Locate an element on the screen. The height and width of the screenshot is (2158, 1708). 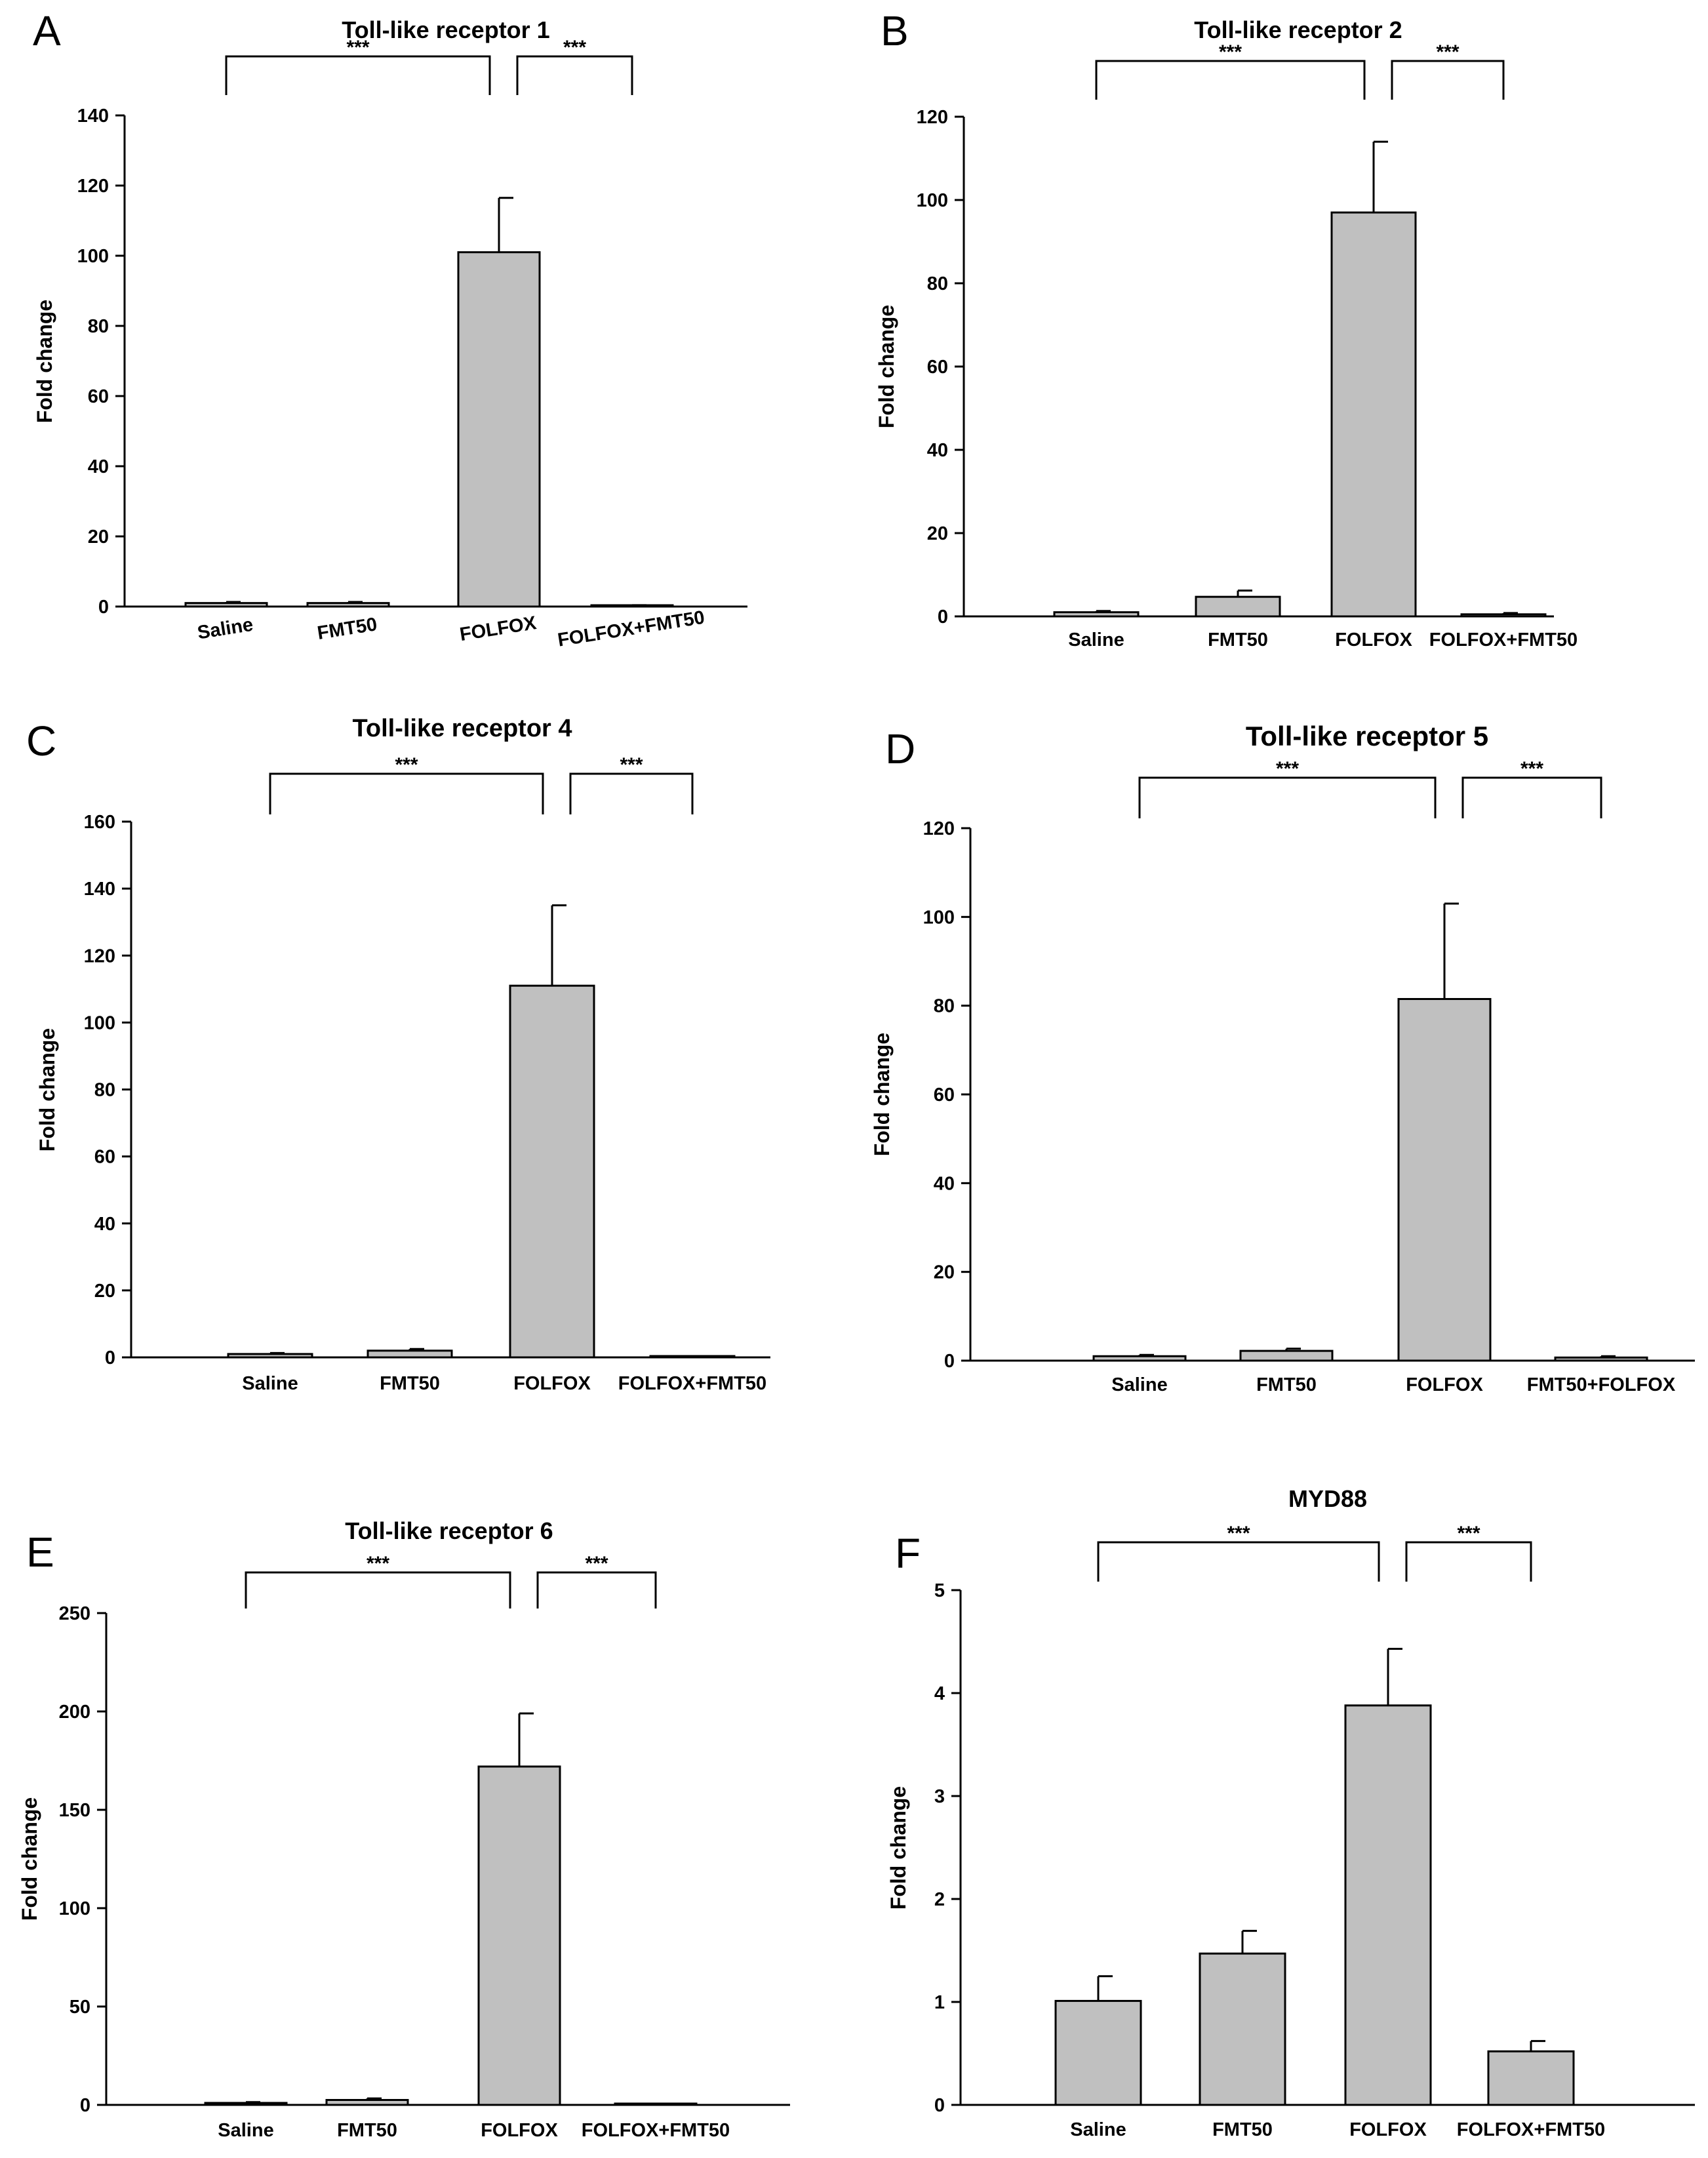
chart-title-c: Toll-like receptor 4 is located at coordinates (462, 728).